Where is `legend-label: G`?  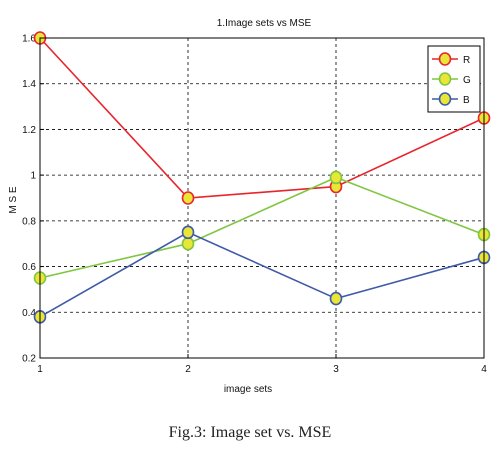 legend-label: G is located at coordinates (467, 80).